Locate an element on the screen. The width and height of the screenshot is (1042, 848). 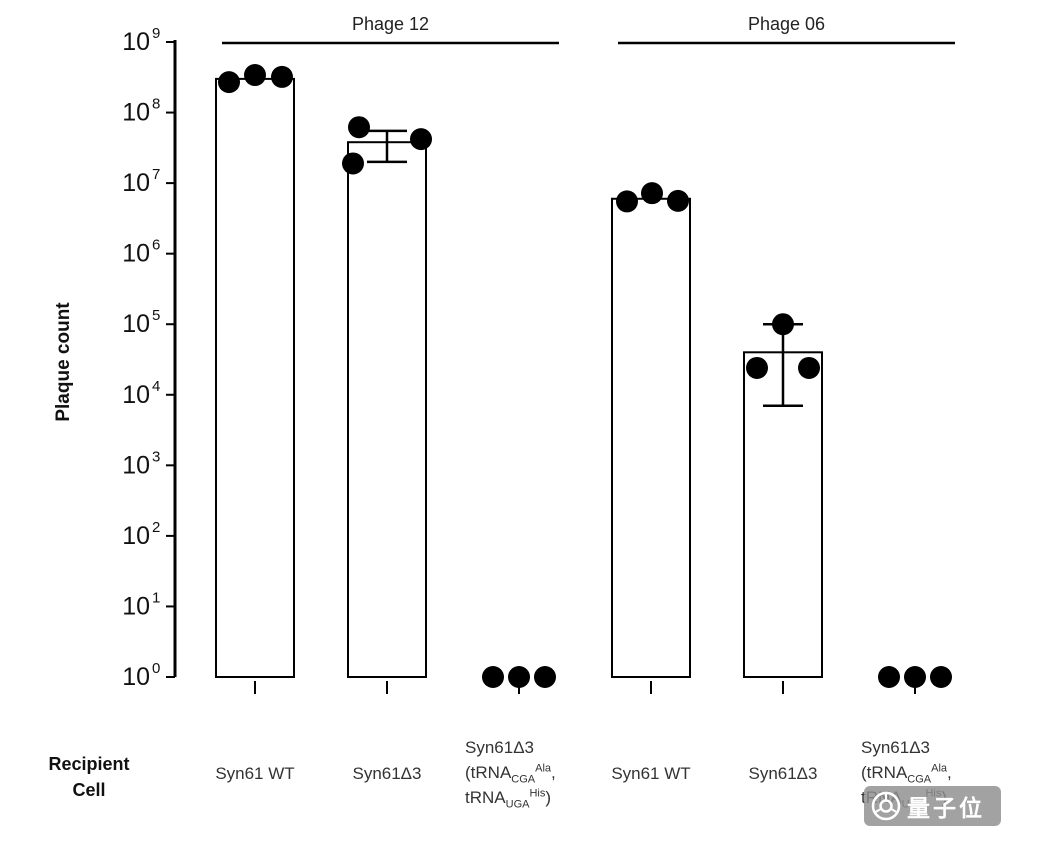
y-tick-exponent: 4 is located at coordinates (156, 386).